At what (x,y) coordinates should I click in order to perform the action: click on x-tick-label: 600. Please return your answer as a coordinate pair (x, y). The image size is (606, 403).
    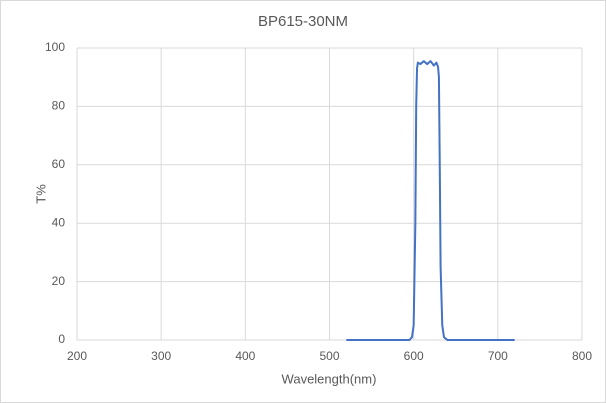
    Looking at the image, I should click on (414, 356).